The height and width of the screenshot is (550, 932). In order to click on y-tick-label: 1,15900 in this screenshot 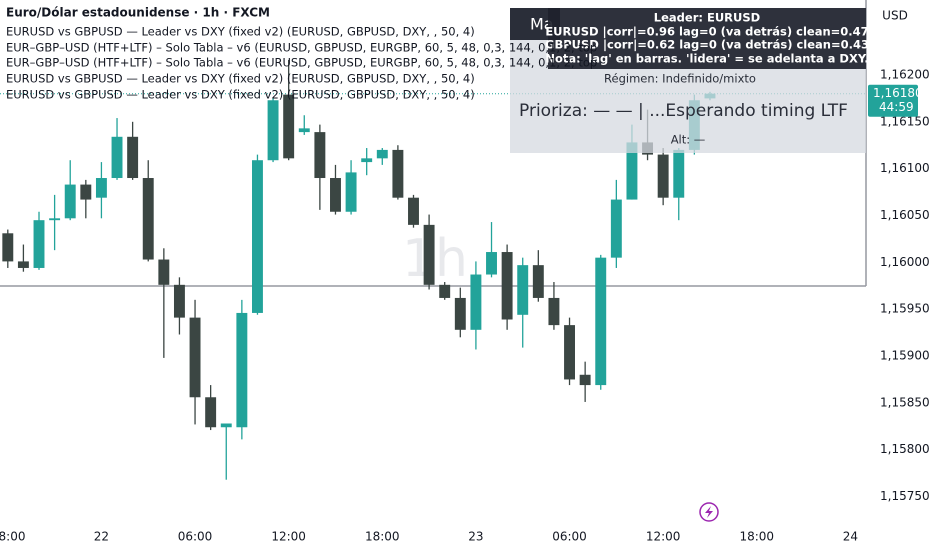, I will do `click(905, 356)`.